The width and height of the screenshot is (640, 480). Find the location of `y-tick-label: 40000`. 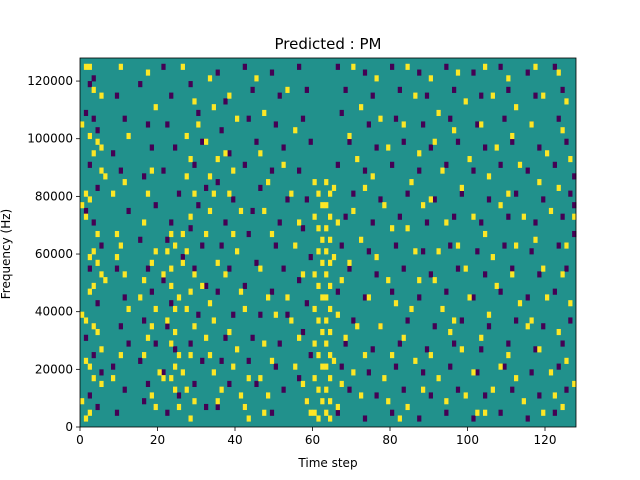

y-tick-label: 40000 is located at coordinates (54, 312).